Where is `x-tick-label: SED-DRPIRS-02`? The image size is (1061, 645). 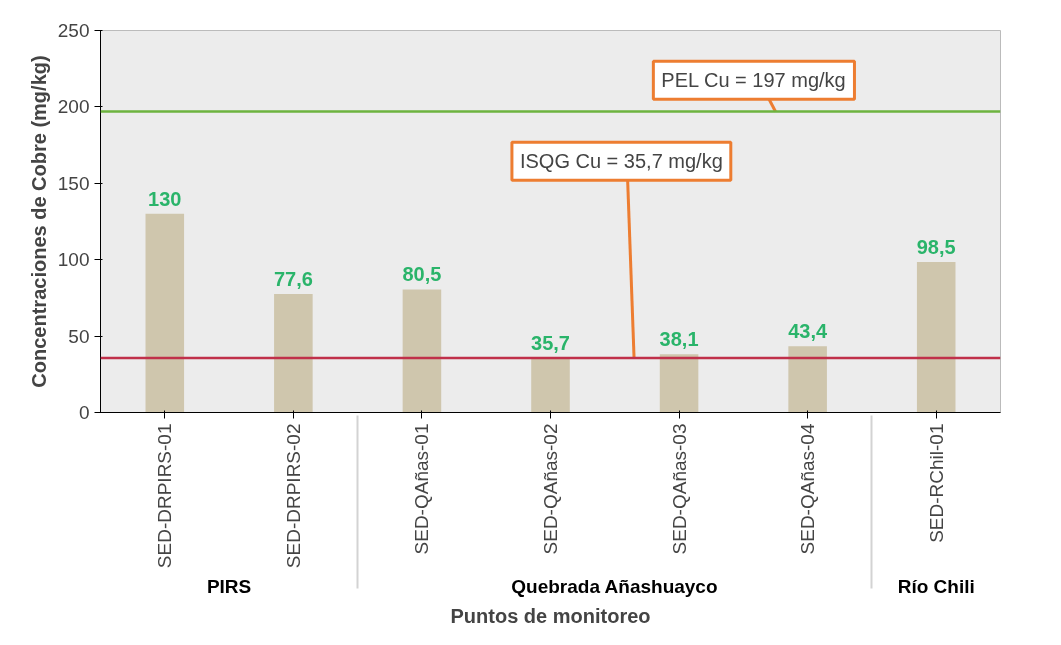
x-tick-label: SED-DRPIRS-02 is located at coordinates (293, 496).